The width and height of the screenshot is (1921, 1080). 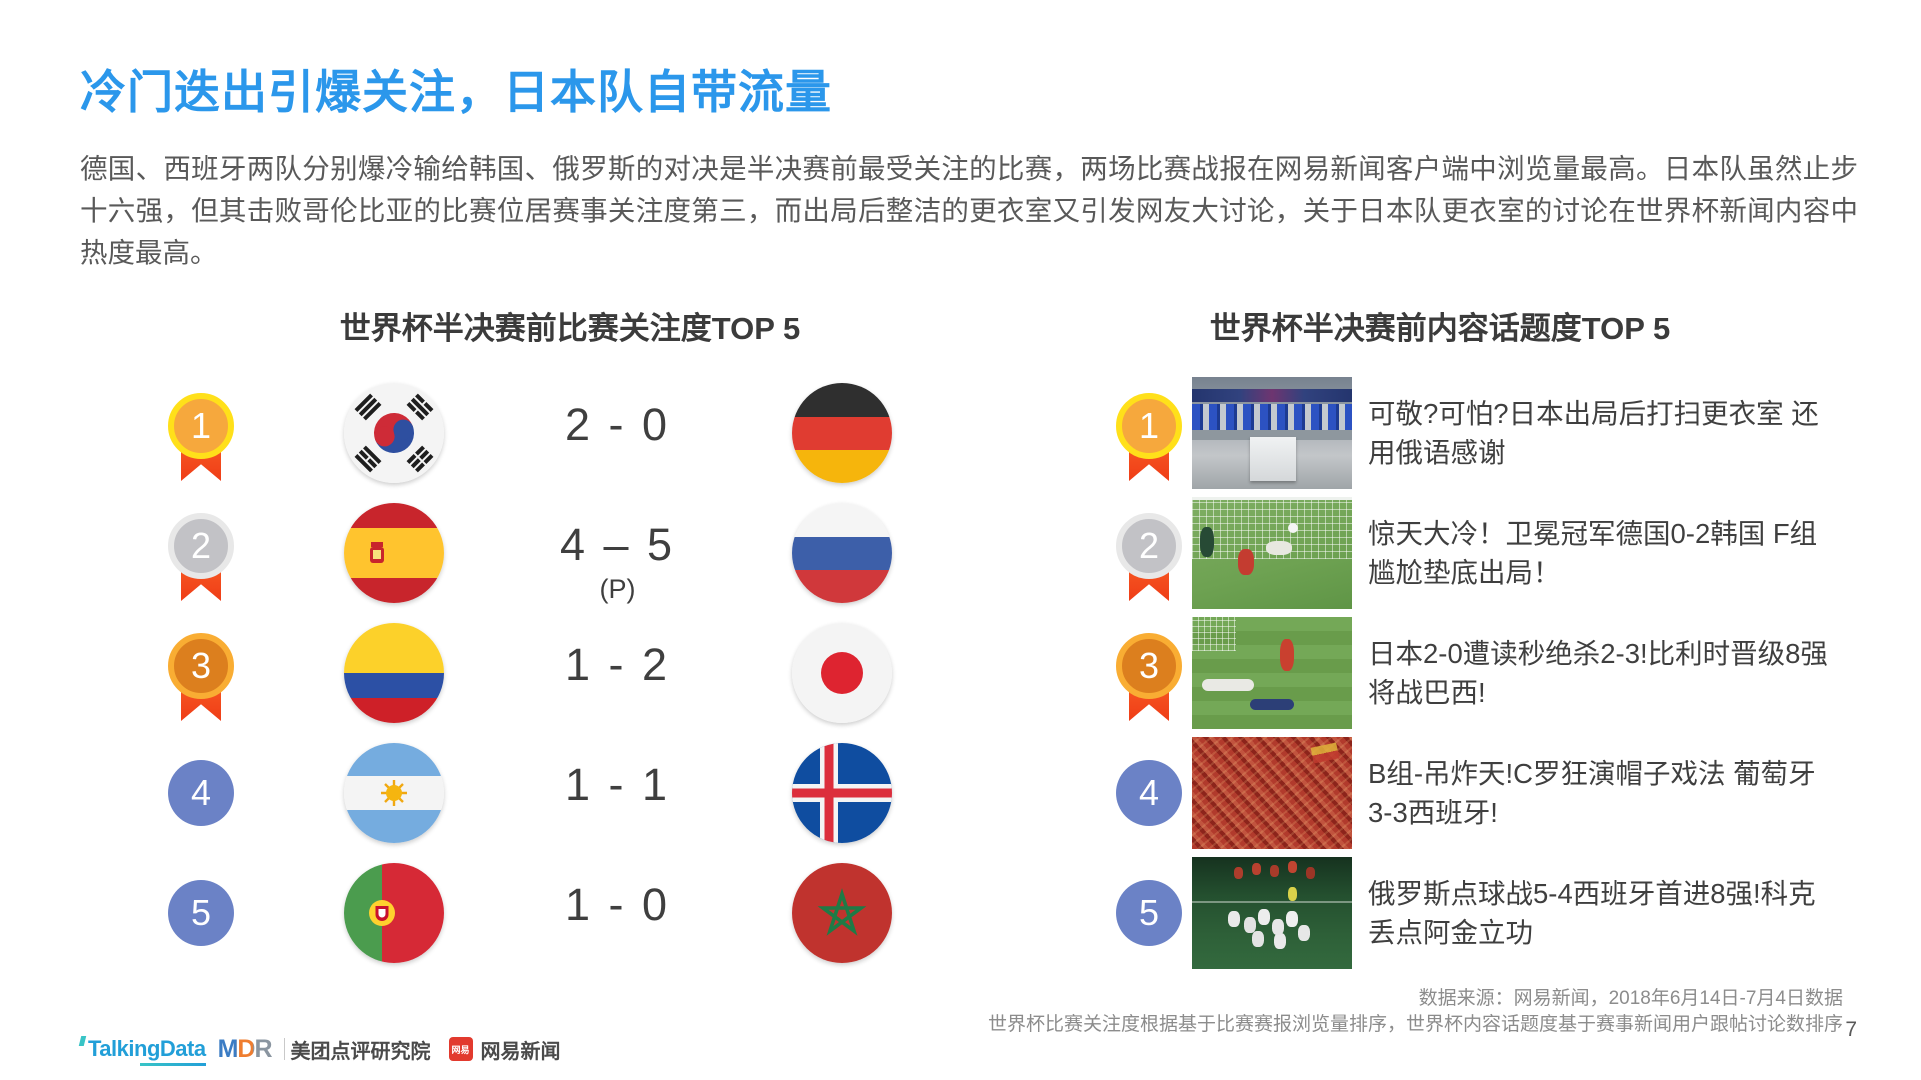 I want to click on match-score: 4 – 5, so click(x=617, y=544).